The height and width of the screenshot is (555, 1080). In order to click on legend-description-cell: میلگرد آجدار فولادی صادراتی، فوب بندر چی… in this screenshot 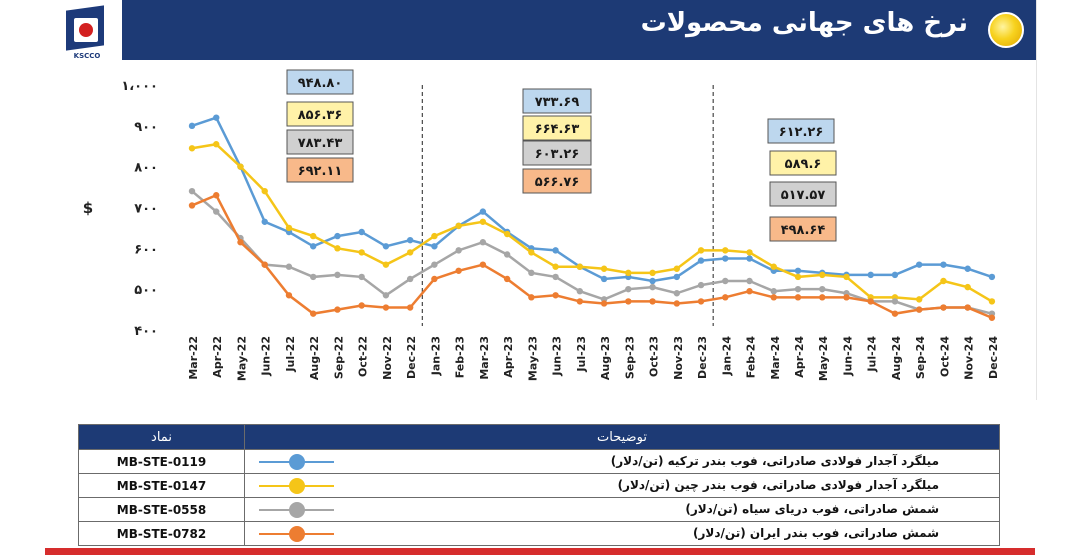, I will do `click(622, 485)`.